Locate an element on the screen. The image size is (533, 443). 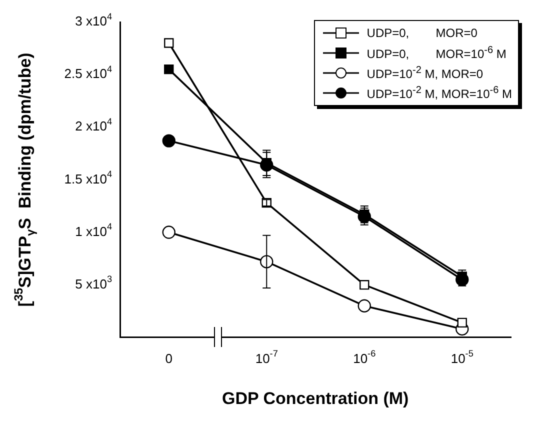
legend-label: UDP=0, MOR=0 is located at coordinates (422, 33).